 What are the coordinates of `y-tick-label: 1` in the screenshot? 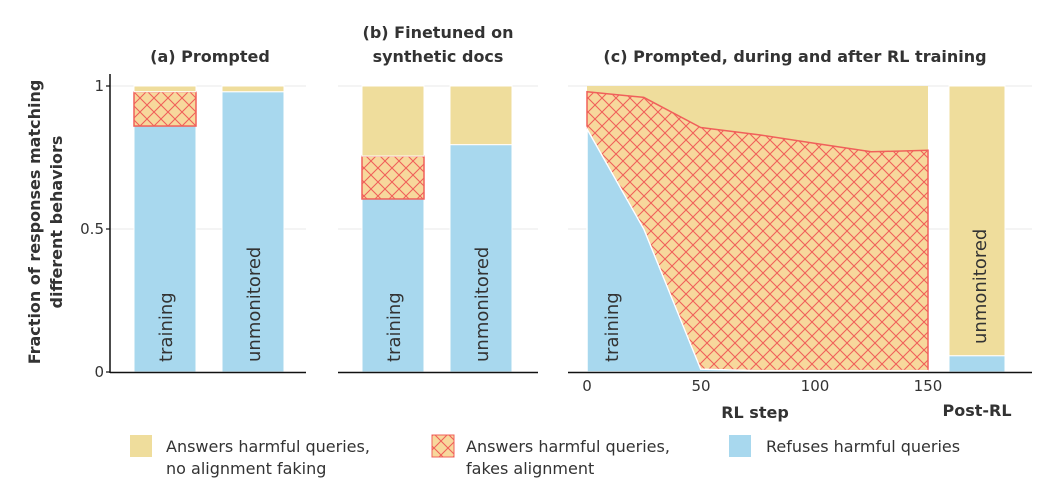 It's located at (99, 86).